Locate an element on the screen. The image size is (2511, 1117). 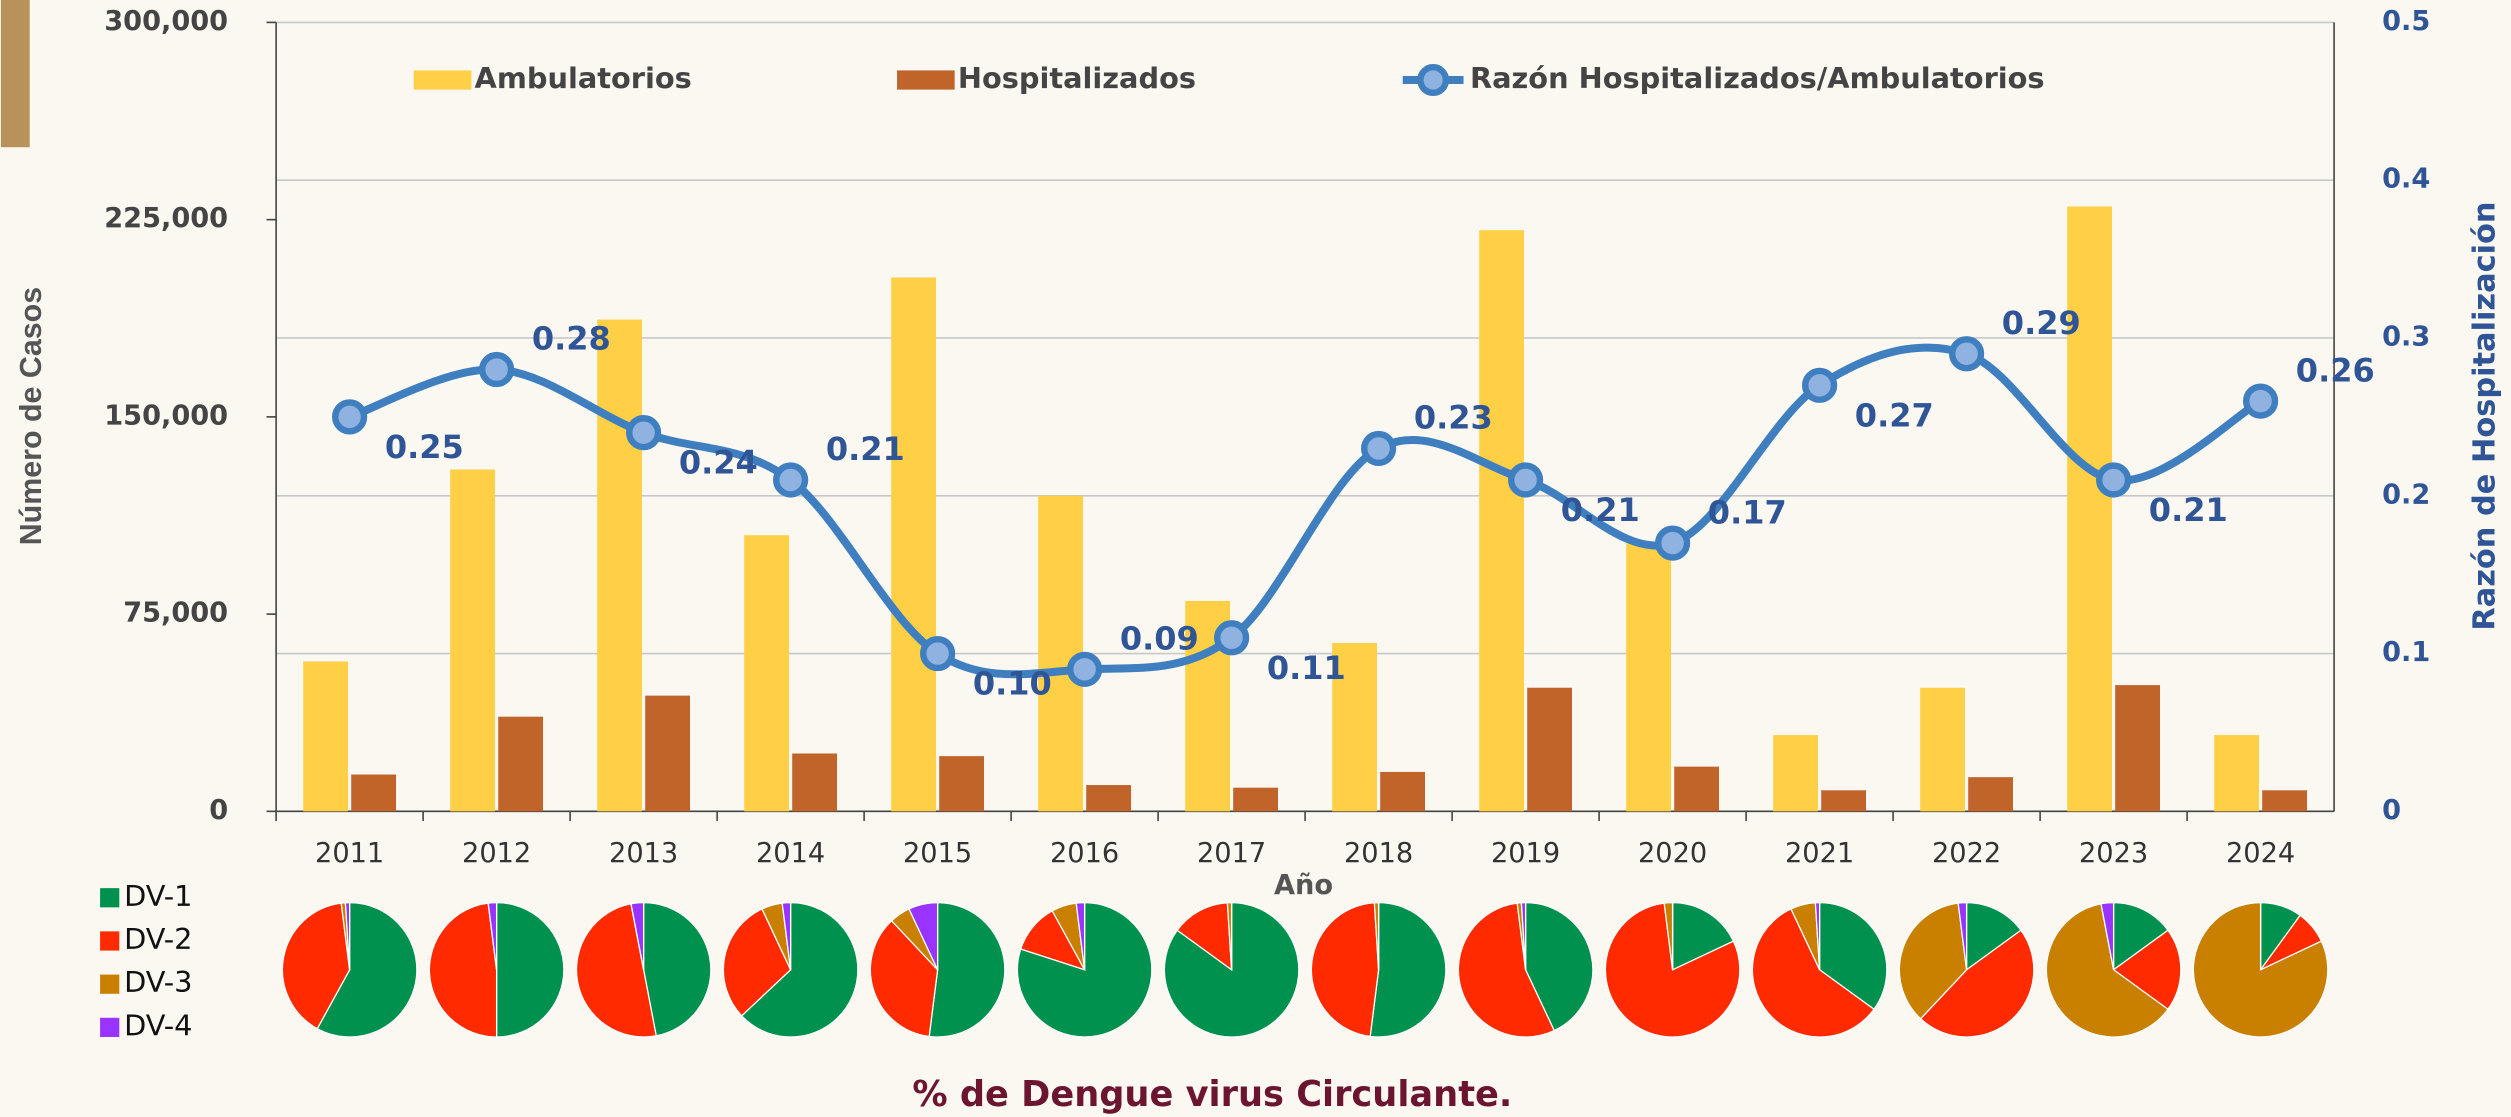
y2-tick-label: 0.4 is located at coordinates (2406, 179).